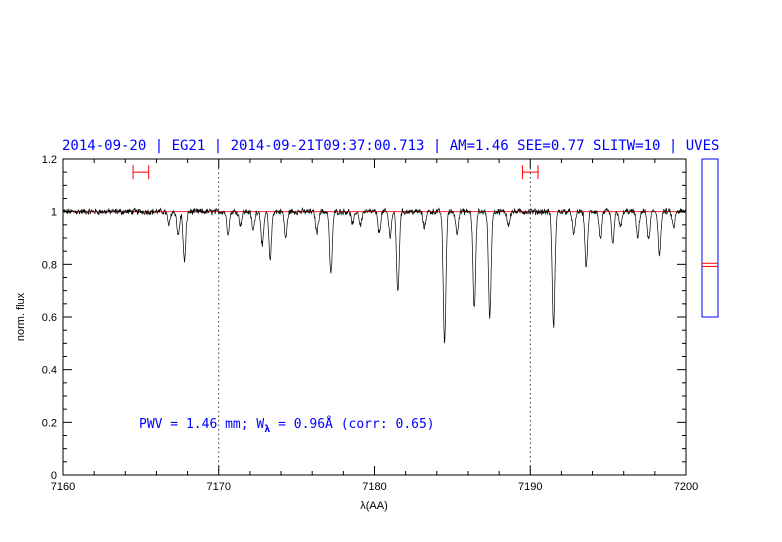  Describe the element at coordinates (63, 487) in the screenshot. I see `x-tick-label: 7160` at that location.